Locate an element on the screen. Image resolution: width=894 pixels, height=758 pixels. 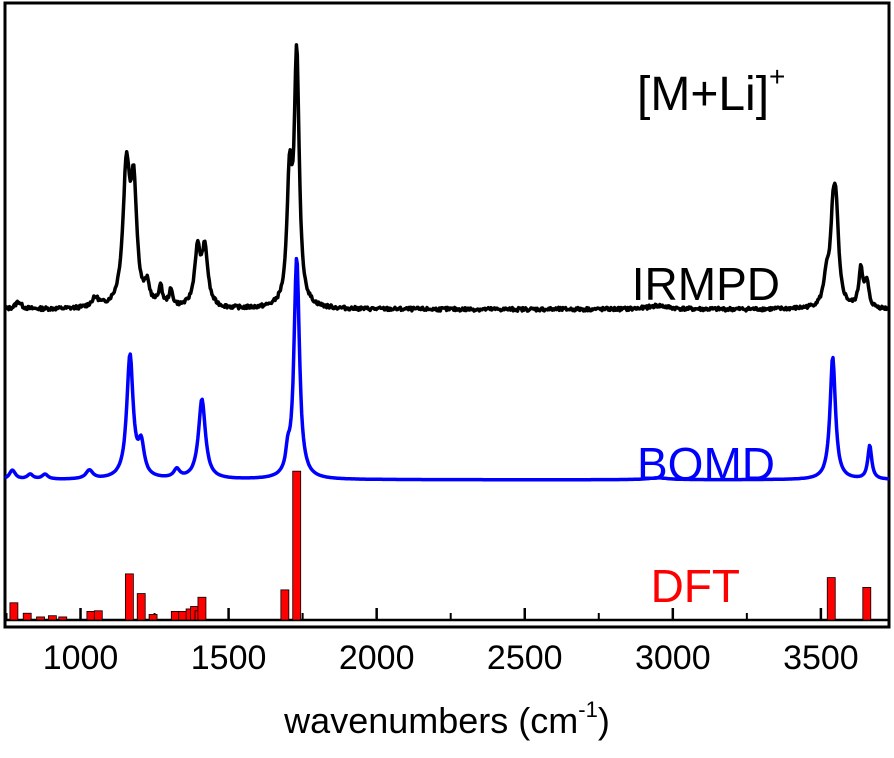
chart-title: [M+Li]+ is located at coordinates (711, 91).